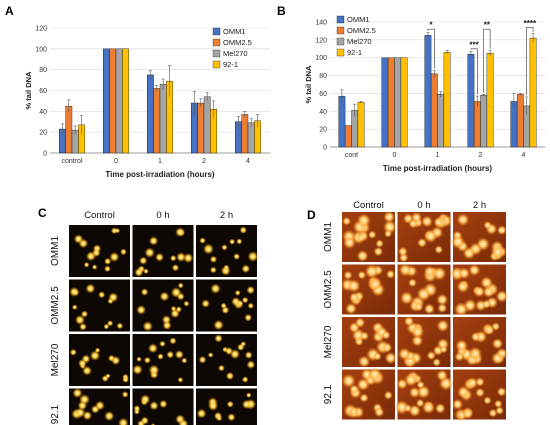 This screenshot has width=550, height=425. I want to click on significance-bracket, so click(487, 60).